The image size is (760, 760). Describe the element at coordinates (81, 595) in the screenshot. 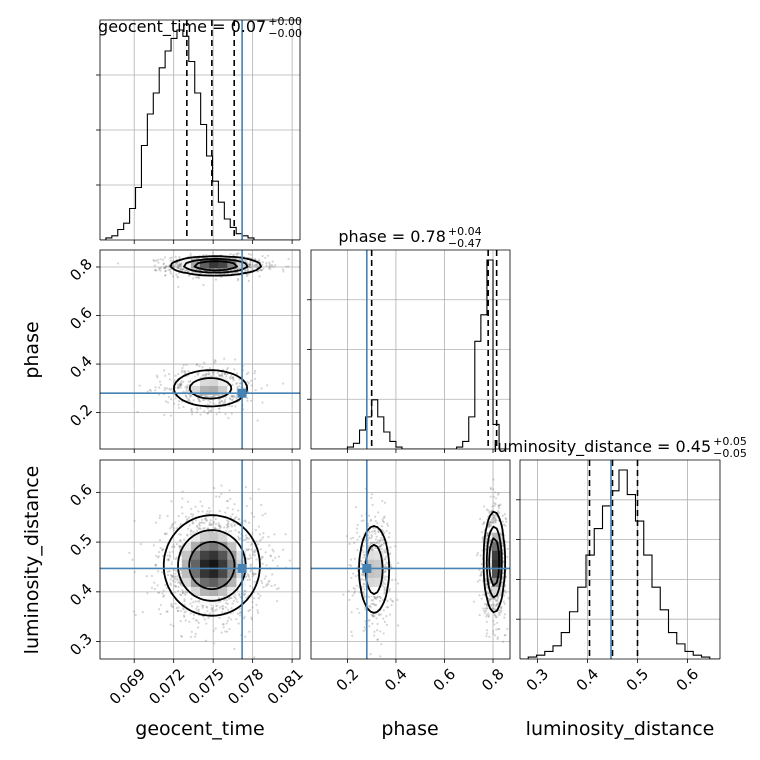

I see `luminosity-distance-y-tick-label: 0.4` at that location.